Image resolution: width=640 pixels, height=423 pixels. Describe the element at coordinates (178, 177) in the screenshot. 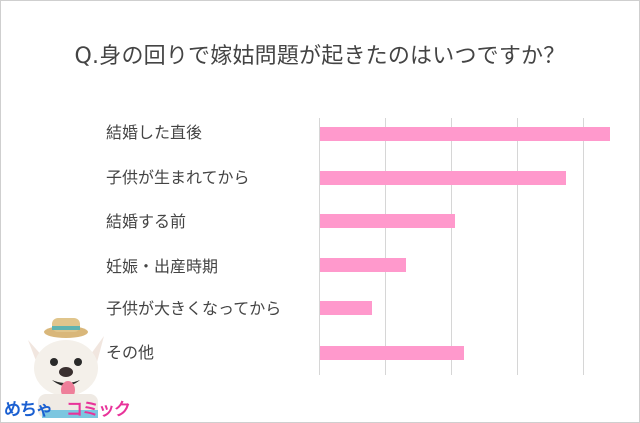

I see `category-label: 子供が生まれてから` at that location.